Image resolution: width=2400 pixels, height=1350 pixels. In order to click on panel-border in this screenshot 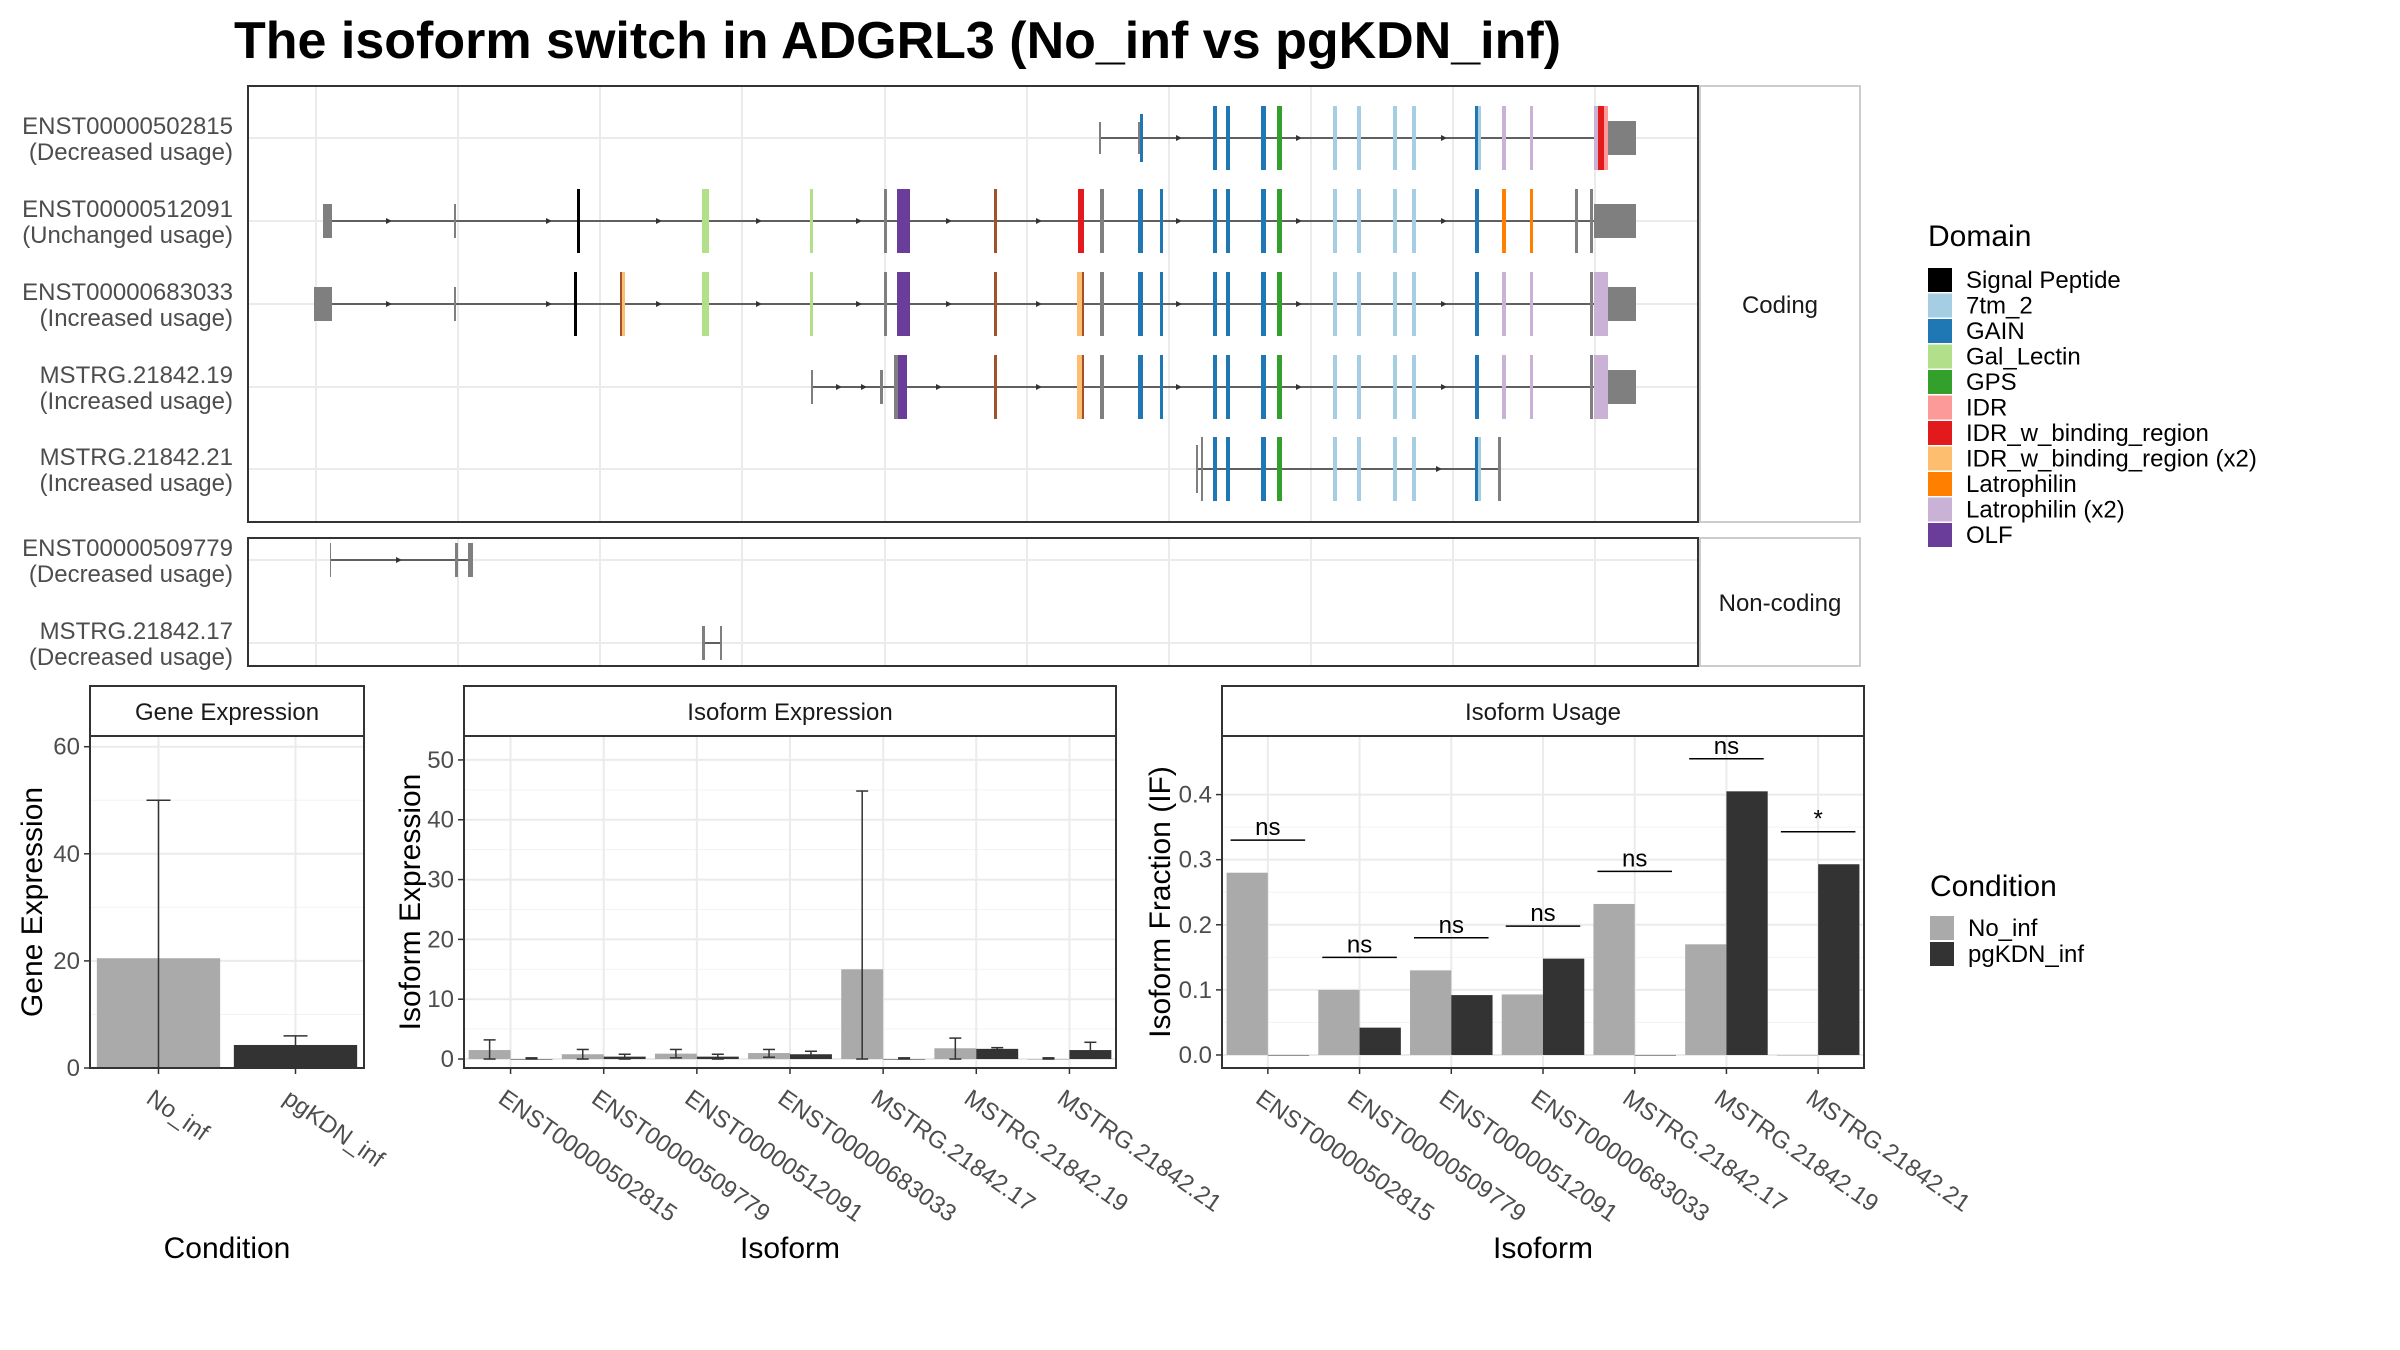, I will do `click(227, 902)`.